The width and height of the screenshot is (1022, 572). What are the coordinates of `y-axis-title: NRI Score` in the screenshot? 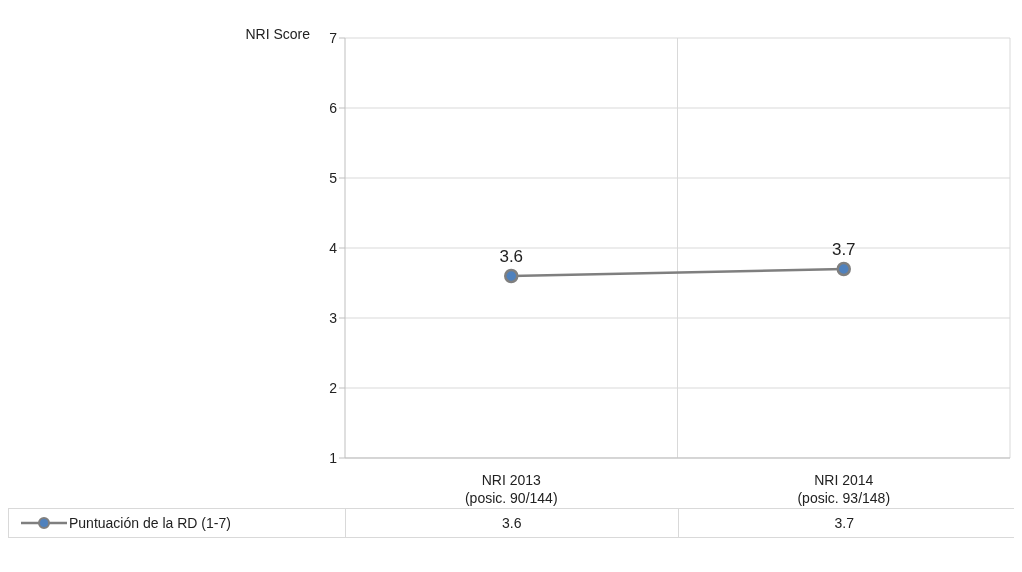 It's located at (277, 34).